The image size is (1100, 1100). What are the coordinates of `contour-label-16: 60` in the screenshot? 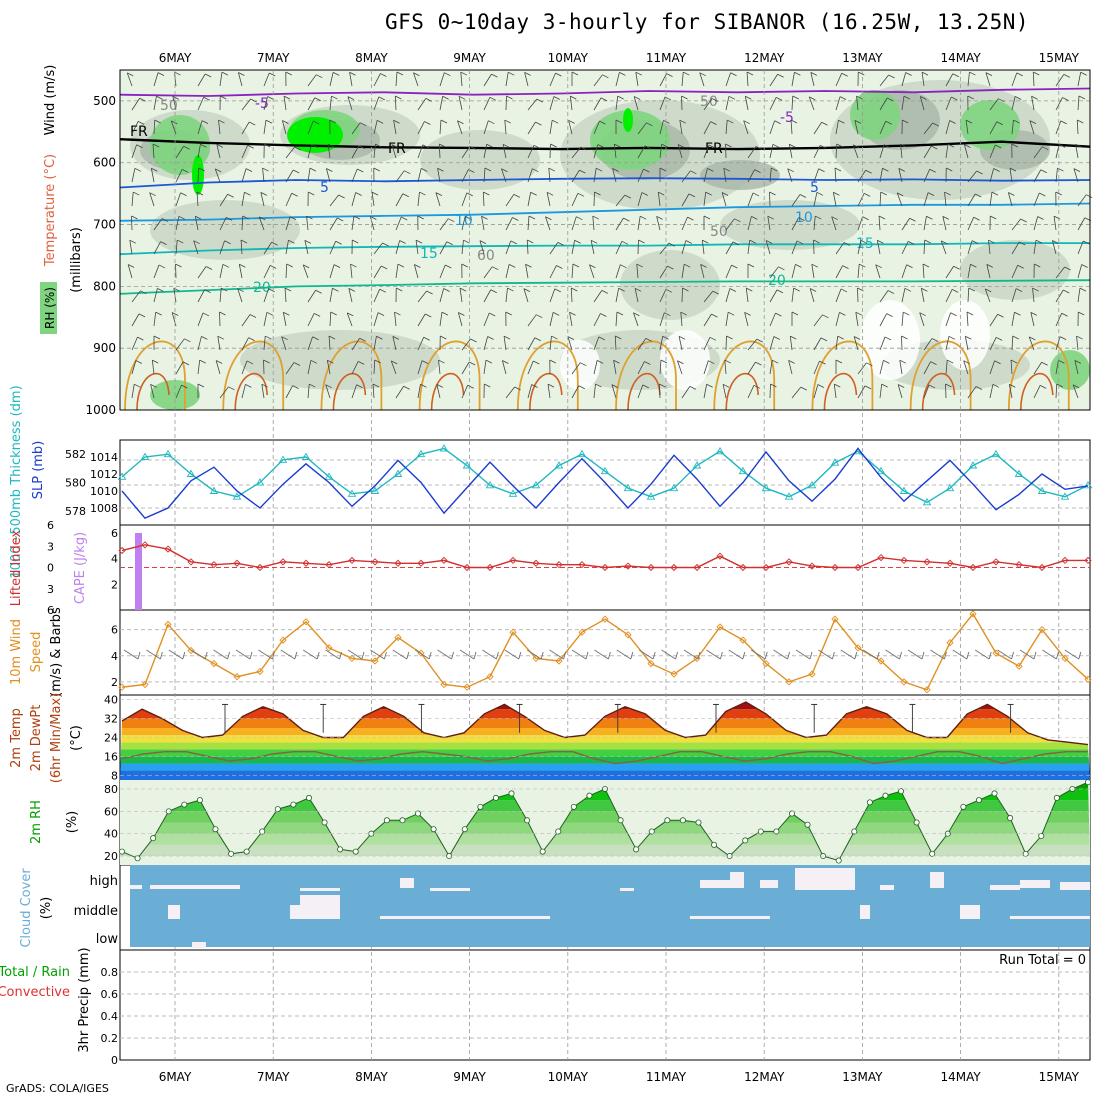 It's located at (486, 256).